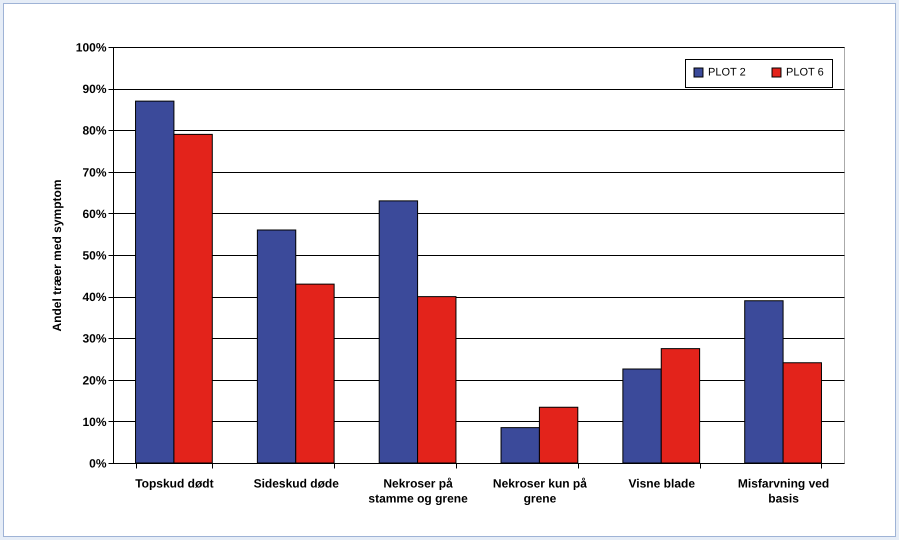  Describe the element at coordinates (94, 89) in the screenshot. I see `y-tick-label: 90%` at that location.